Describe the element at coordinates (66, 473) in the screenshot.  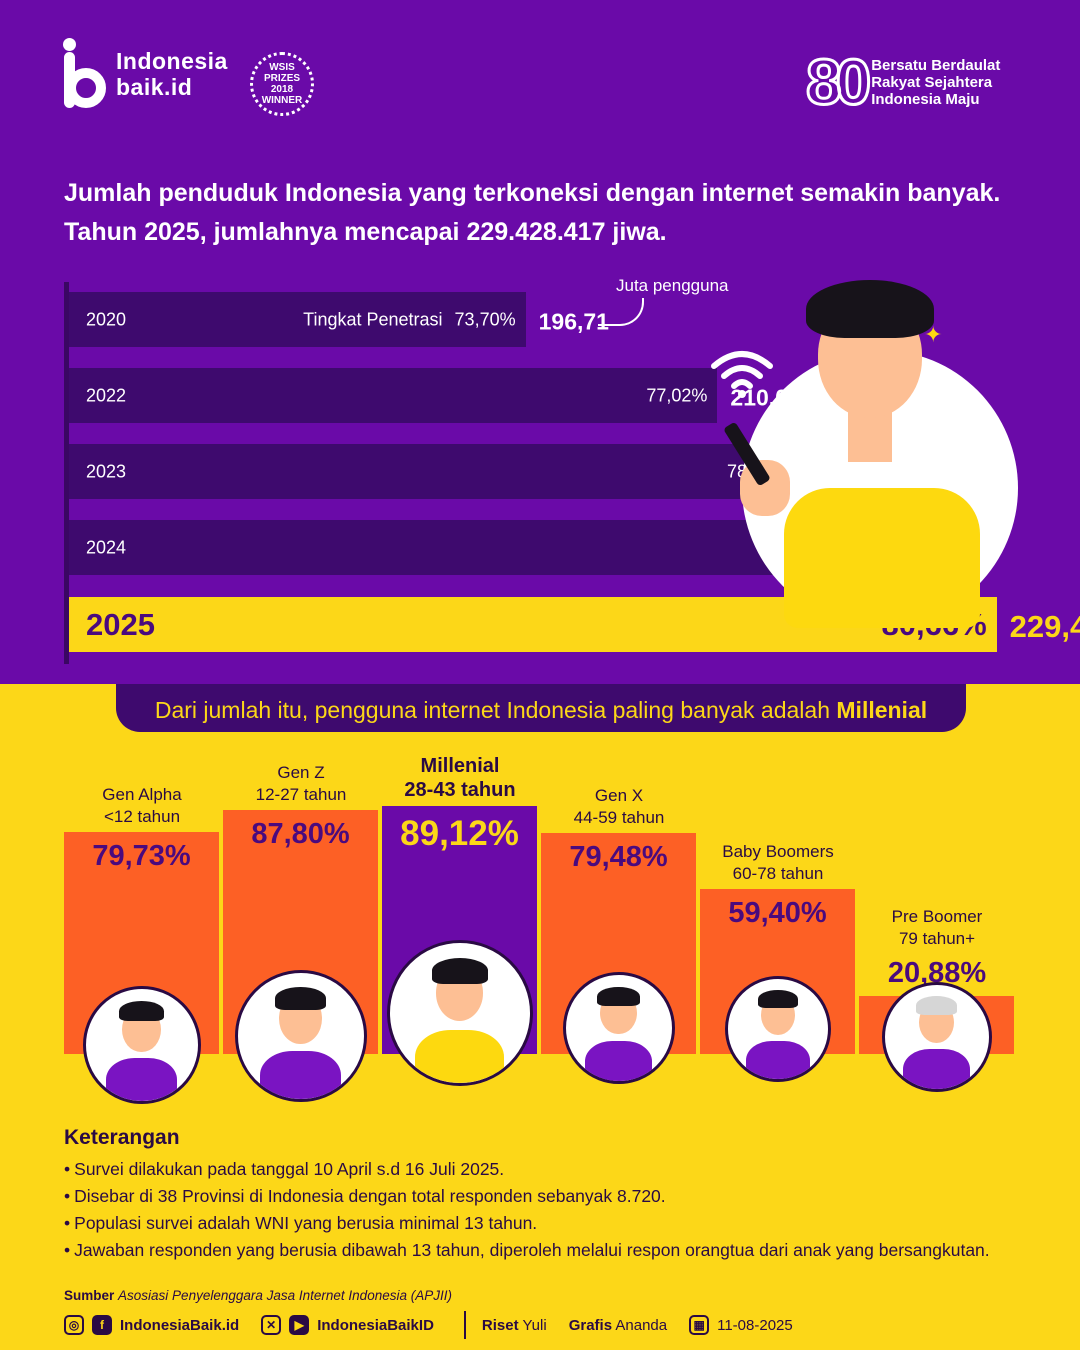
I see `bar-axis` at that location.